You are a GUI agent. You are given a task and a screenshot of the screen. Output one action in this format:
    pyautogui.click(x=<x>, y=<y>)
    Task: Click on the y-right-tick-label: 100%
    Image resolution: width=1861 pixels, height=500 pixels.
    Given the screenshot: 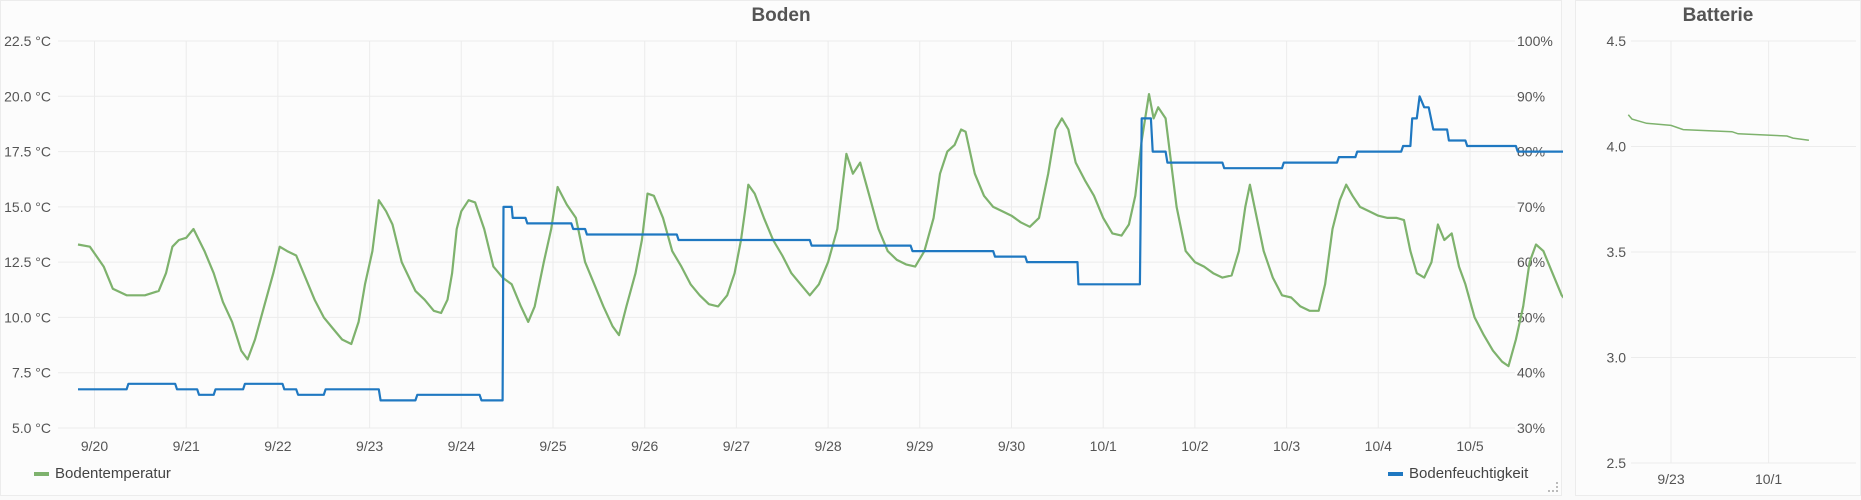 What is the action you would take?
    pyautogui.click(x=1535, y=41)
    